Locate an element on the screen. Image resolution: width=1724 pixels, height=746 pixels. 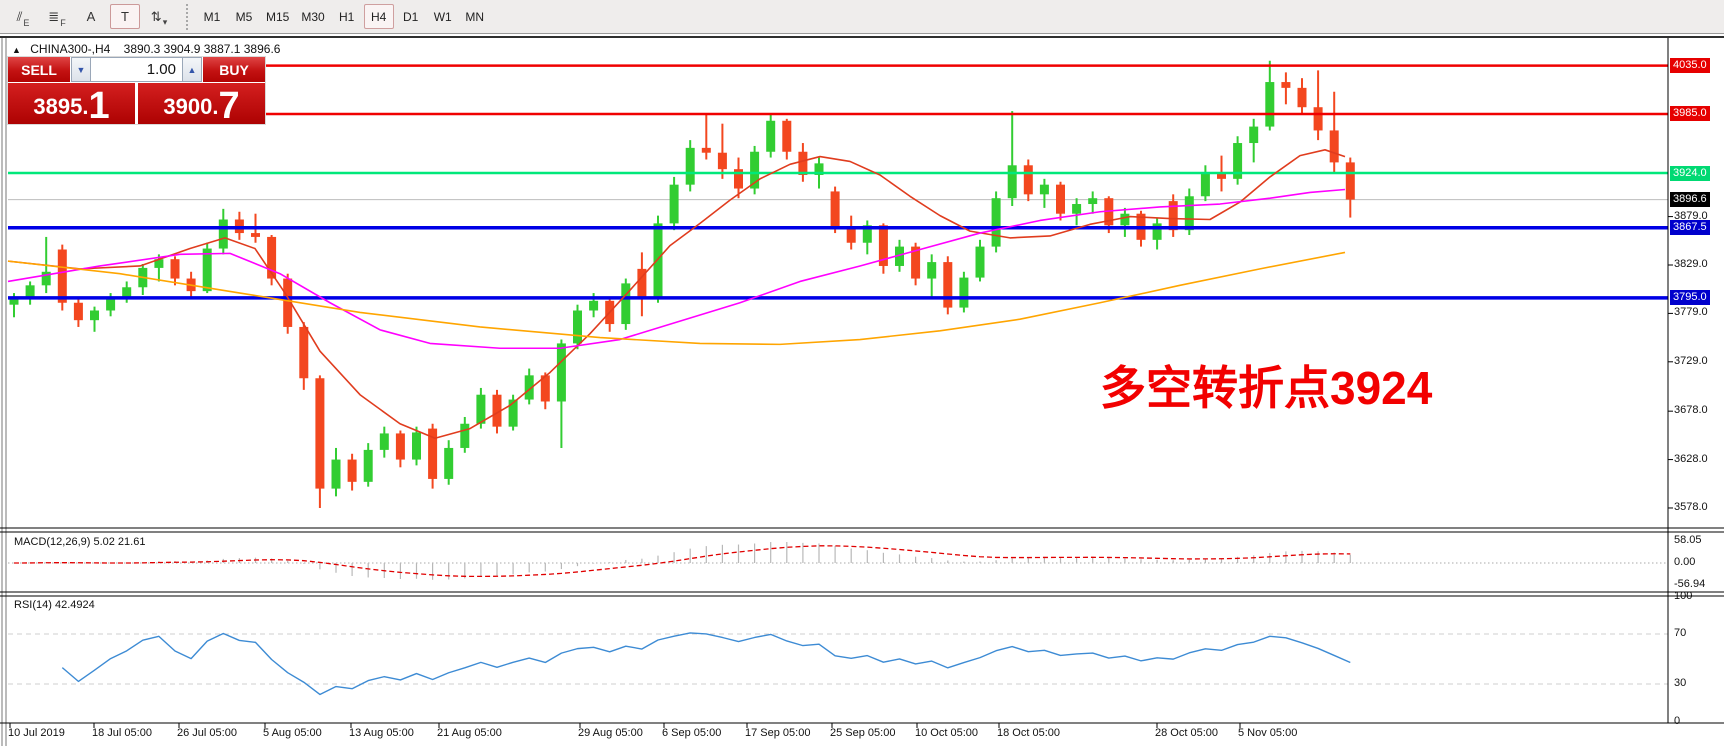
textbox-tool-button: T is located at coordinates (125, 16).